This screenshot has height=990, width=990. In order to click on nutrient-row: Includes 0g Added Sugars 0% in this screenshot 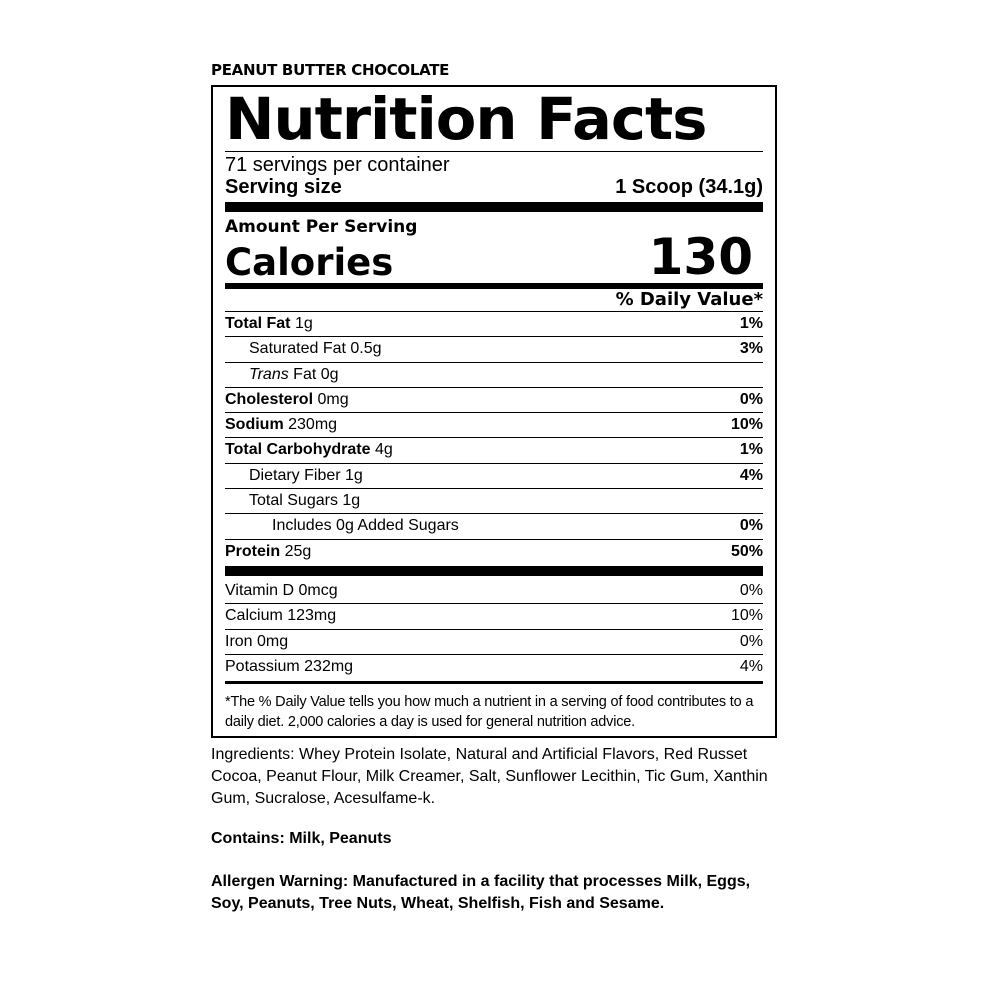, I will do `click(494, 525)`.